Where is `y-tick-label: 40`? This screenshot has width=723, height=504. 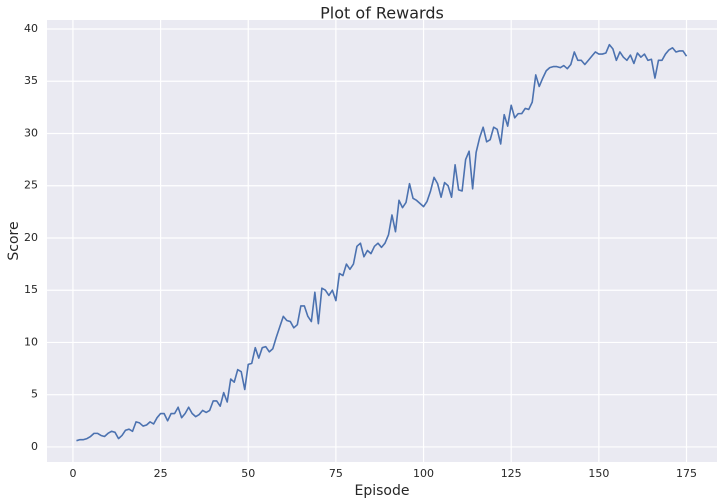 y-tick-label: 40 is located at coordinates (31, 28).